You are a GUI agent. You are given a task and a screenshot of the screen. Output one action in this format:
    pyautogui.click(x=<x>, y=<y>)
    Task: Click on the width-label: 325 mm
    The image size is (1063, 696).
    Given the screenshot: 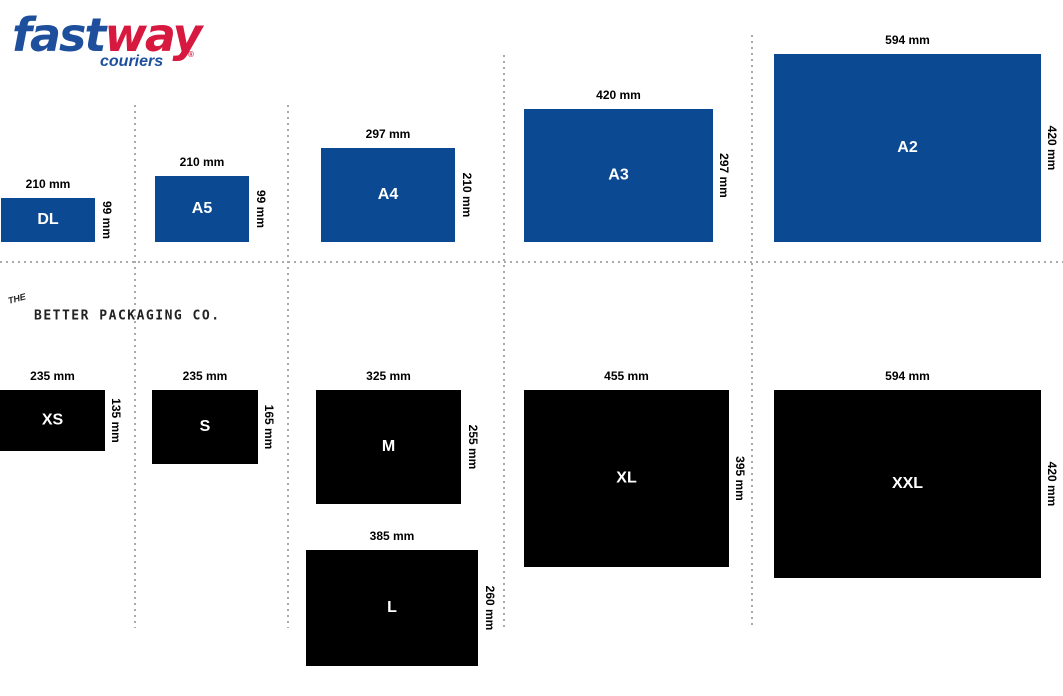 What is the action you would take?
    pyautogui.click(x=388, y=376)
    